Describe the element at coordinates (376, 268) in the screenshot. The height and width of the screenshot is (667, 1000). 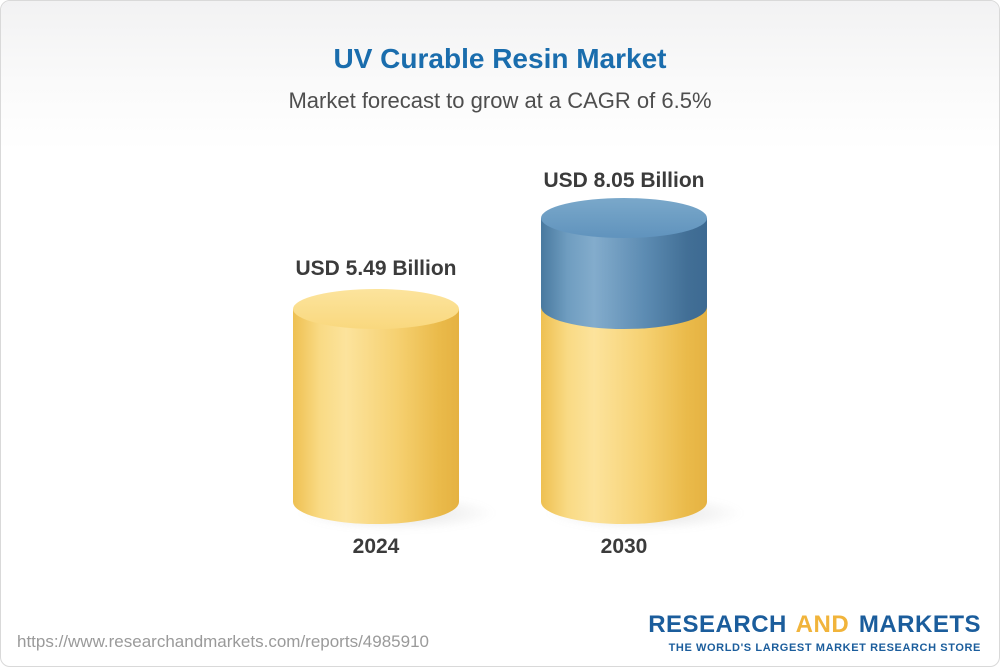
I see `value-label-2024: USD 5.49 Billion` at that location.